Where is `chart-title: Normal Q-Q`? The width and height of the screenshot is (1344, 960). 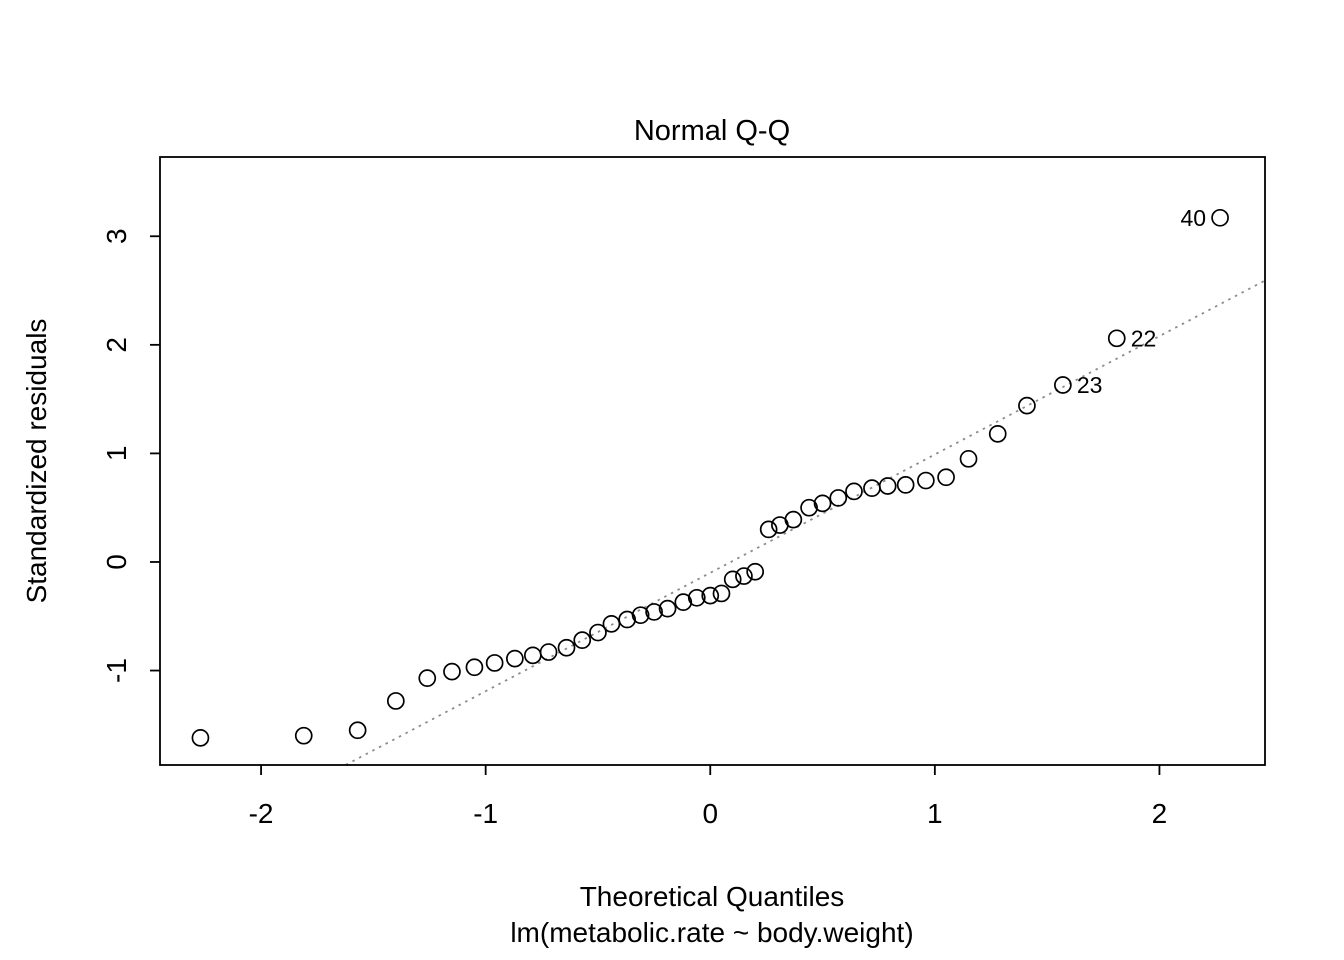 chart-title: Normal Q-Q is located at coordinates (712, 131).